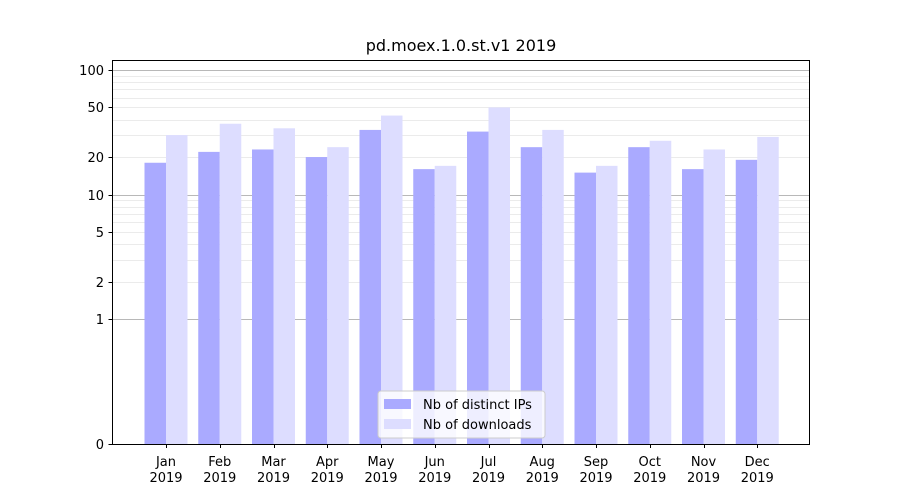 The height and width of the screenshot is (500, 900). I want to click on y-tick-label: 100, so click(91, 71).